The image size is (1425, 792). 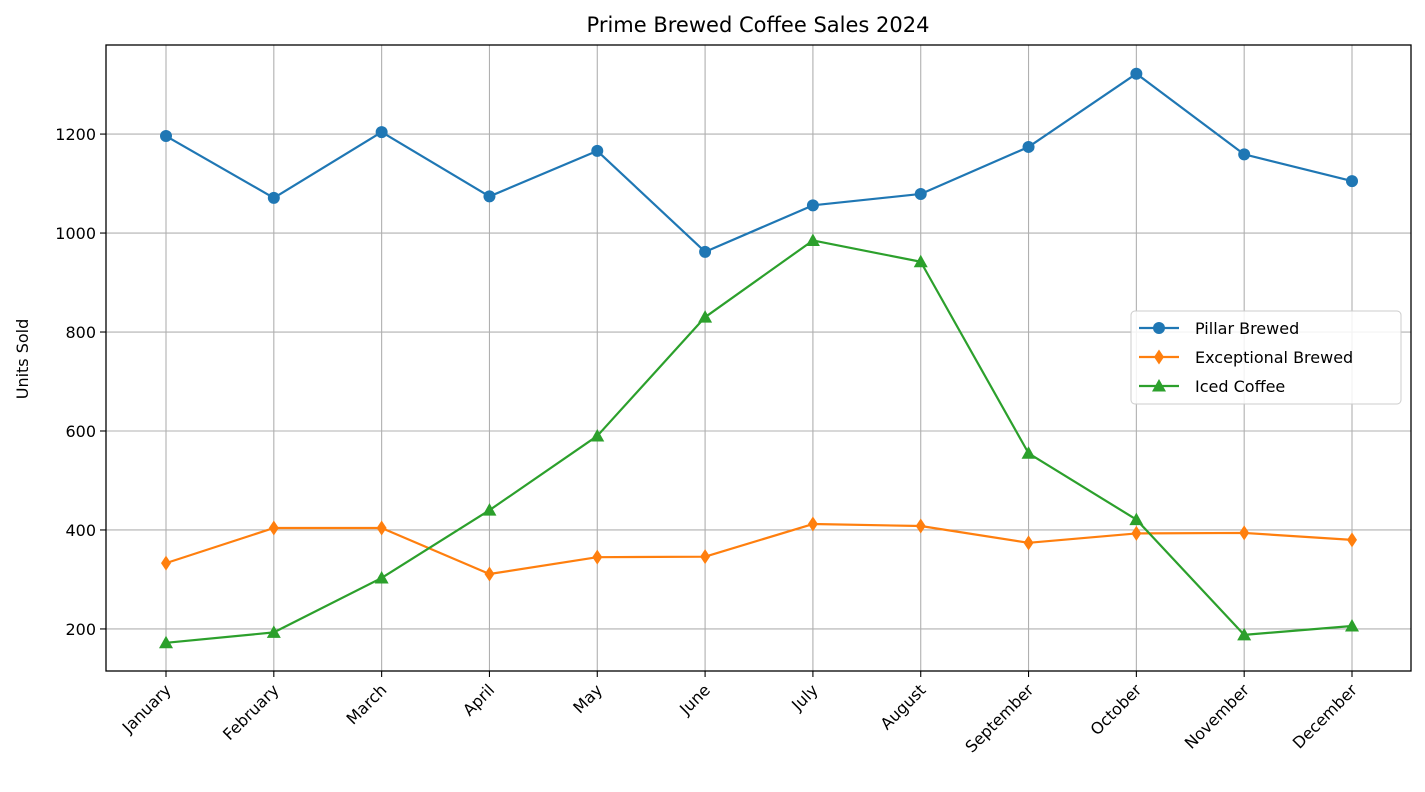 I want to click on series-line-exceptional-brewed, so click(x=759, y=549).